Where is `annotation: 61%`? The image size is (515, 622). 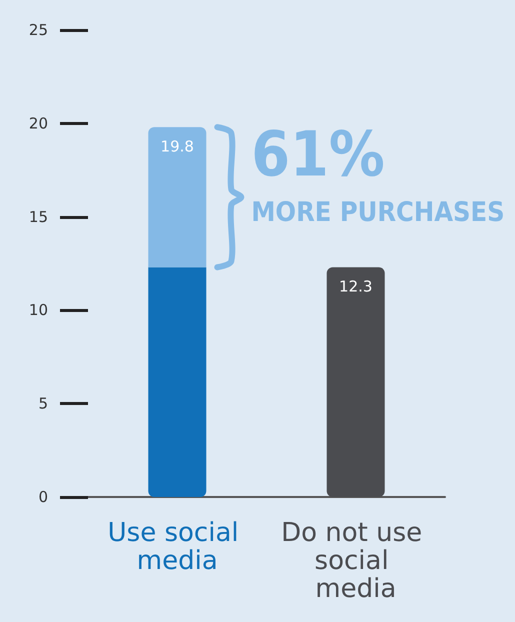 annotation: 61% is located at coordinates (318, 154).